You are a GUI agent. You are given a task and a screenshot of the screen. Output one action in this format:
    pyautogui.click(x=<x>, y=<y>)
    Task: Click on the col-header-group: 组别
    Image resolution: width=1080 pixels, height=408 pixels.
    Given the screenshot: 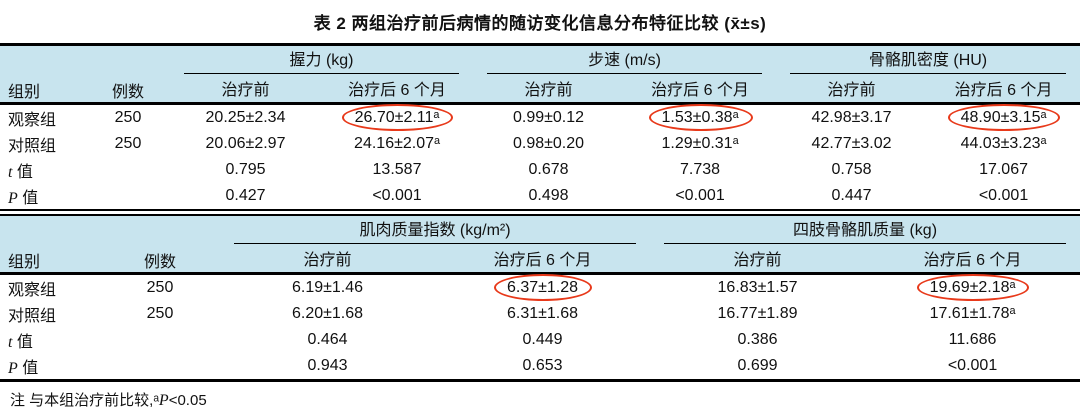 What is the action you would take?
    pyautogui.click(x=43, y=74)
    